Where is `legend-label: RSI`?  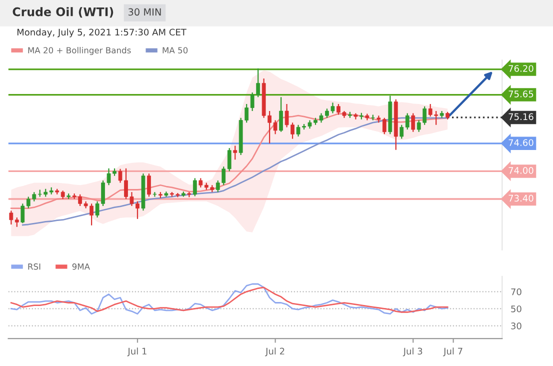 legend-label: RSI is located at coordinates (34, 266).